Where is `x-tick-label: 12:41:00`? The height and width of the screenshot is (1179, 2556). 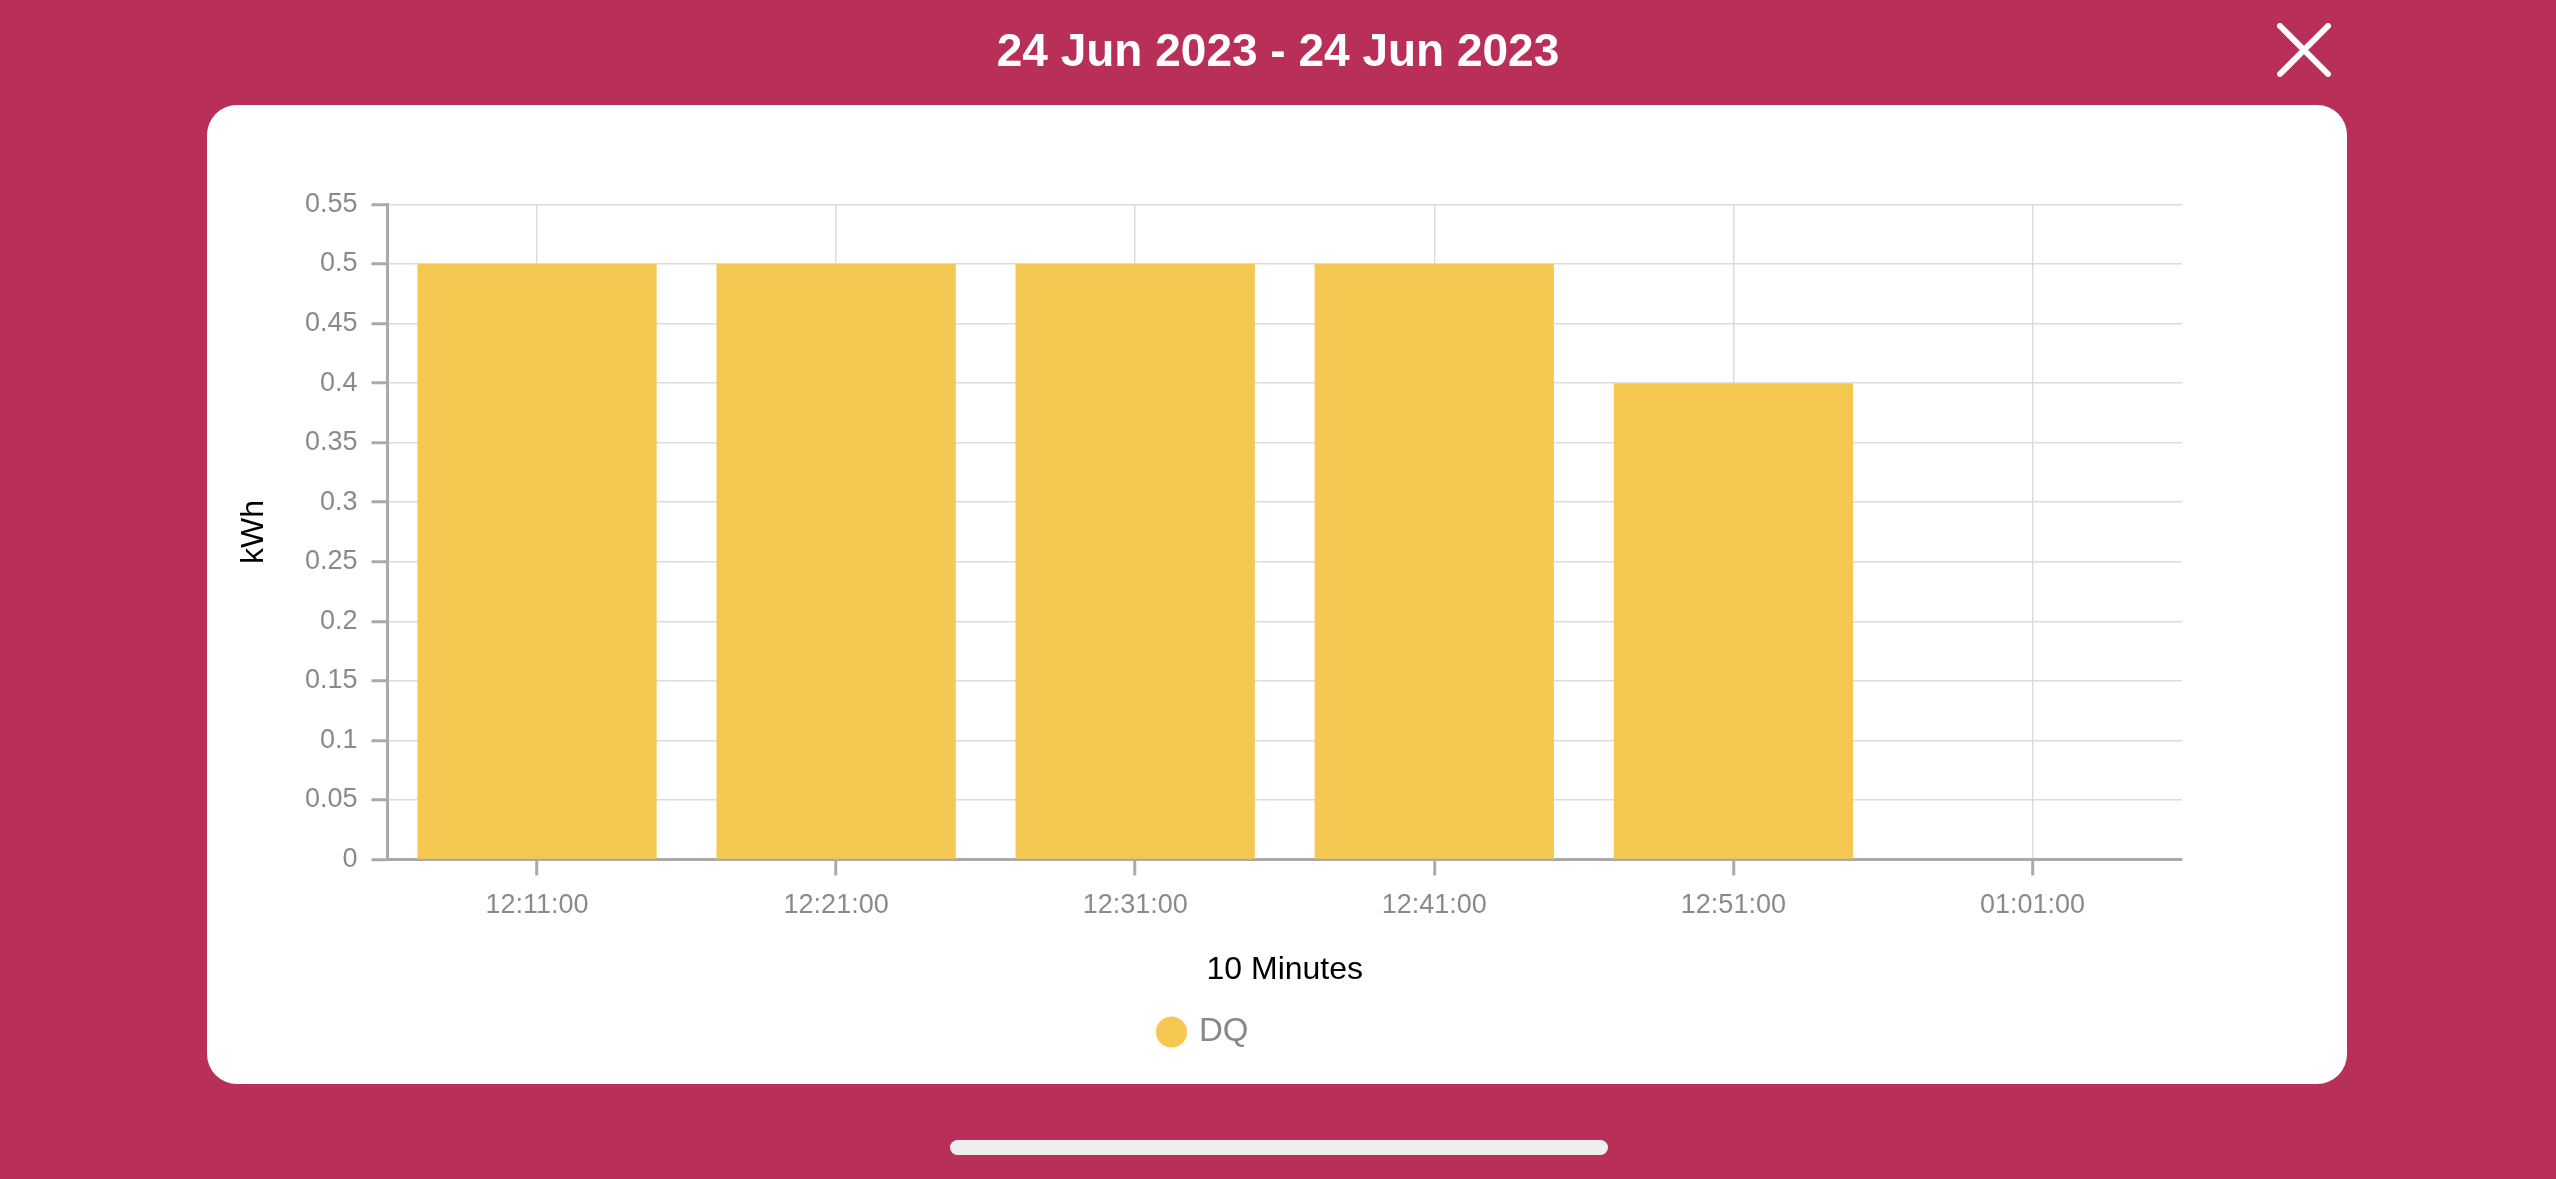 x-tick-label: 12:41:00 is located at coordinates (1434, 904).